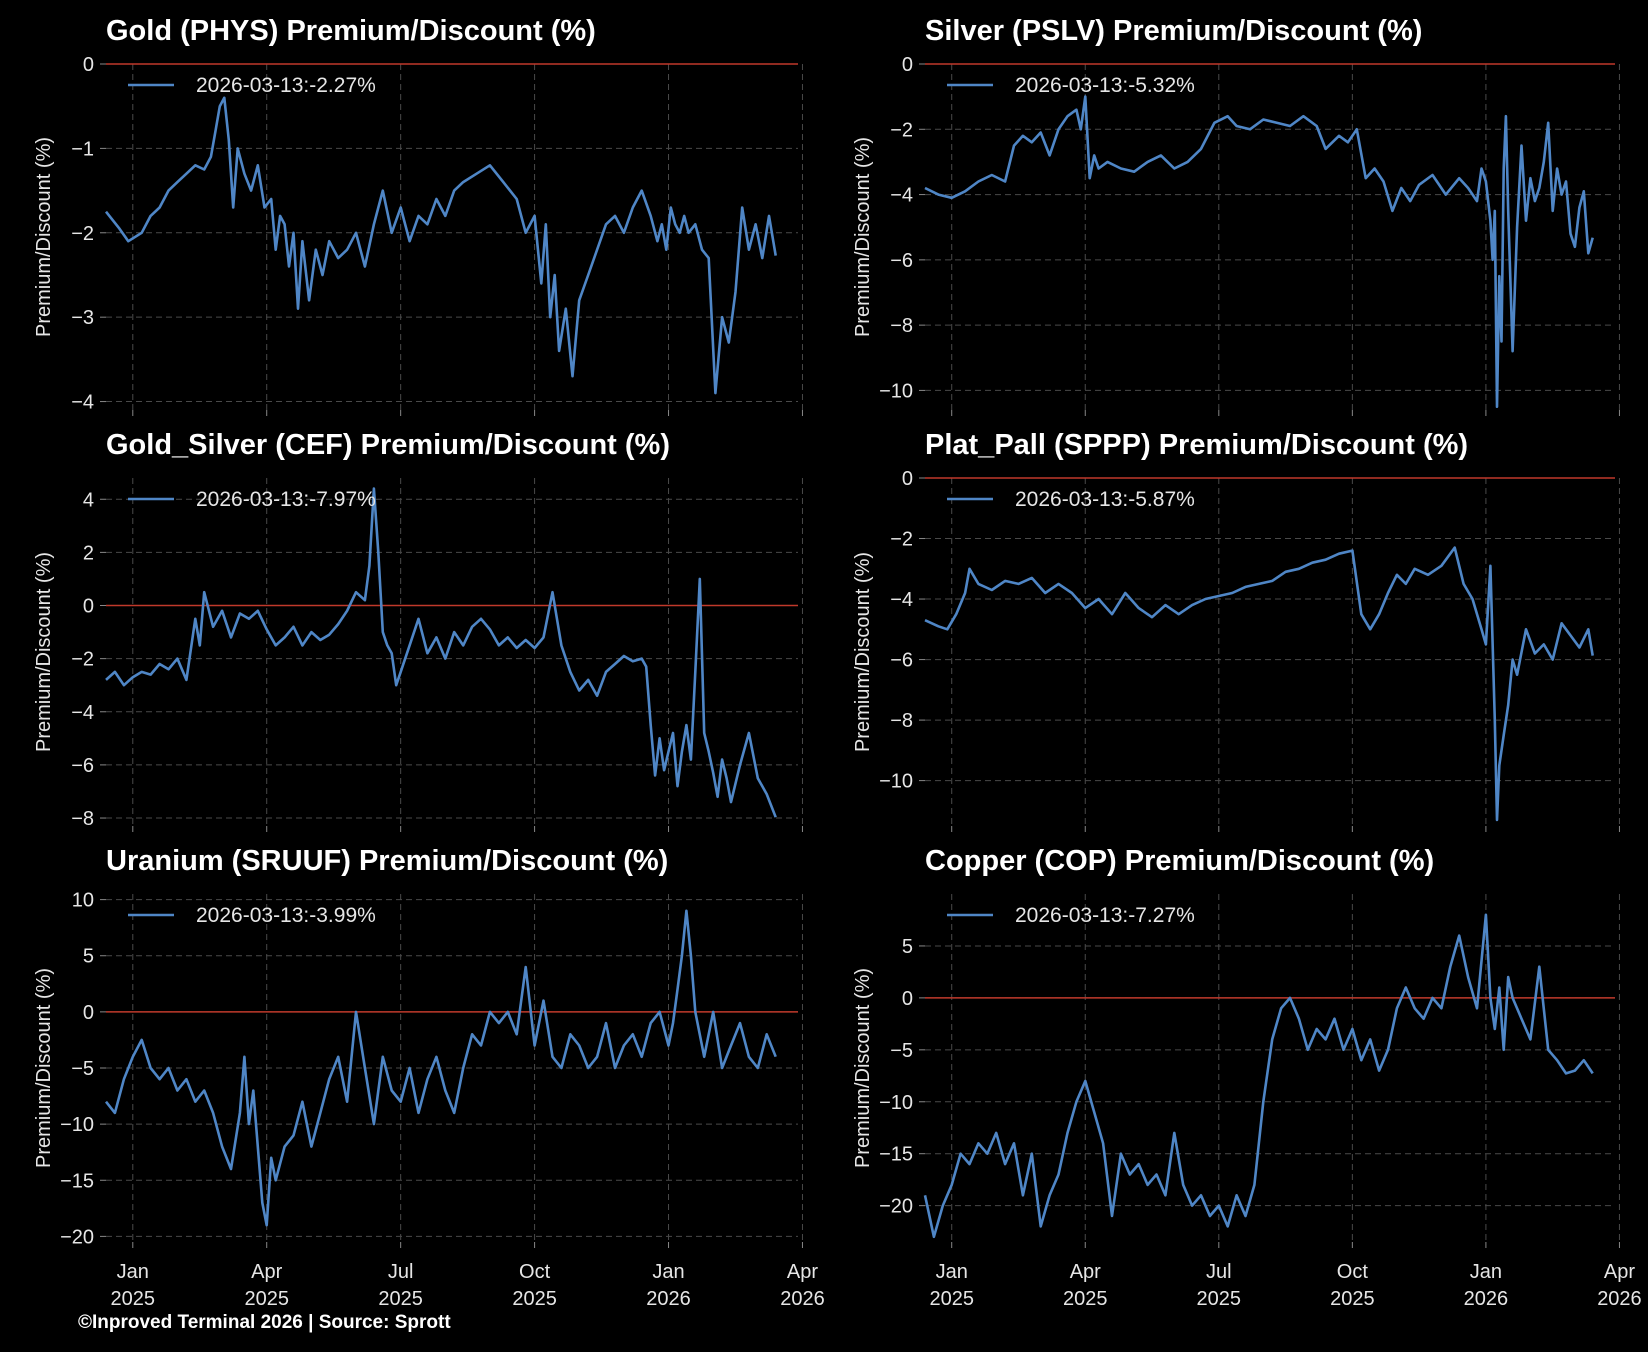 The height and width of the screenshot is (1352, 1648). What do you see at coordinates (1173, 31) in the screenshot?
I see `chart-title: Silver (PSLV) Premium/Discount (%)` at bounding box center [1173, 31].